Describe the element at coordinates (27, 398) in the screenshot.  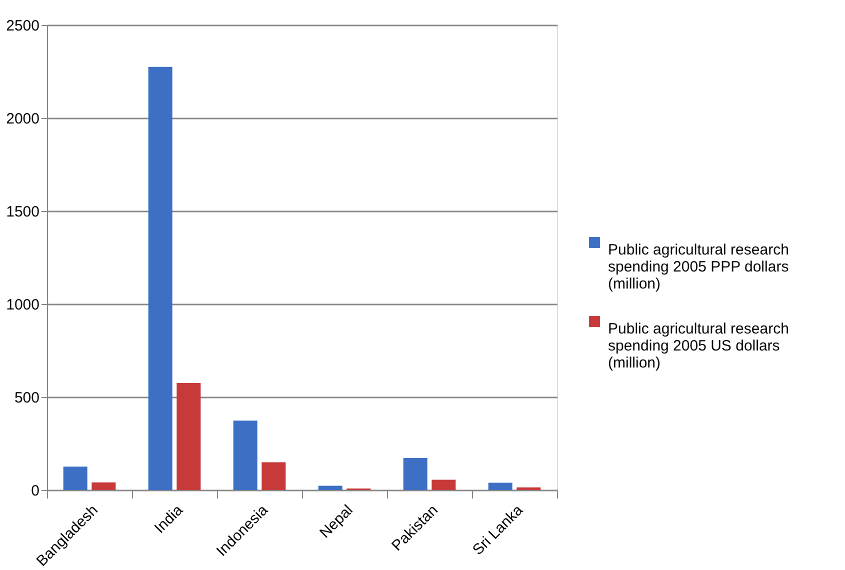
I see `y-tick-label: 500` at that location.